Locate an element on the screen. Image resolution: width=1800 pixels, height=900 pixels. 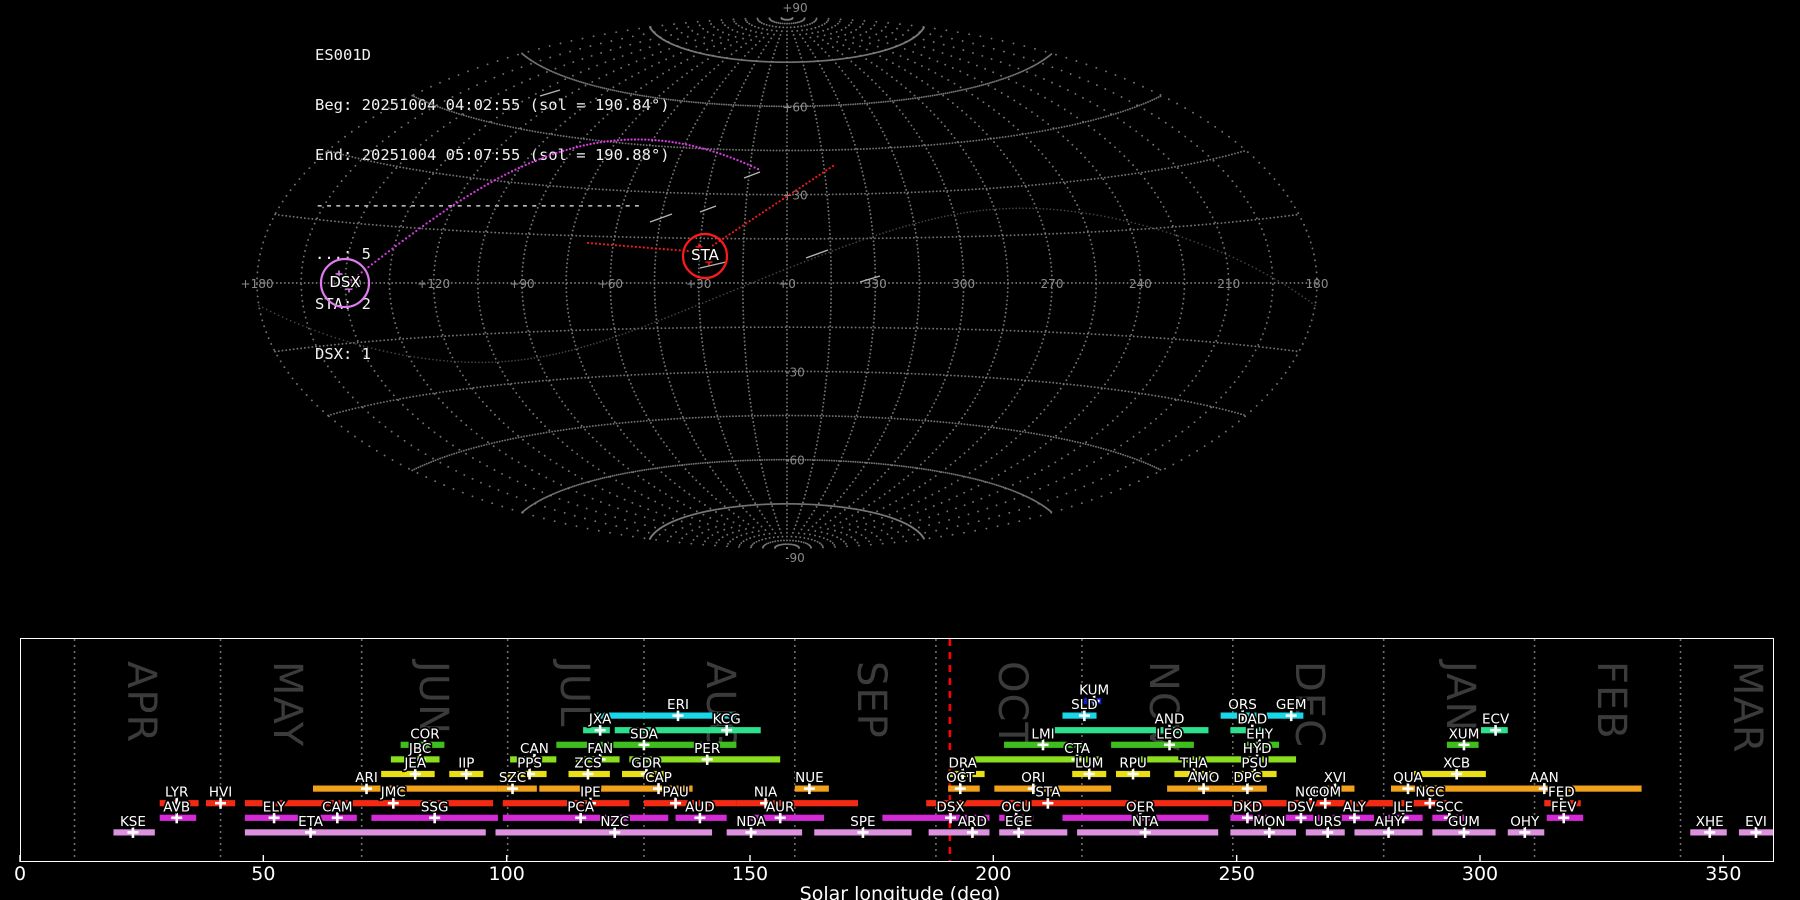
shower-bar: NCC is located at coordinates (1429, 796).